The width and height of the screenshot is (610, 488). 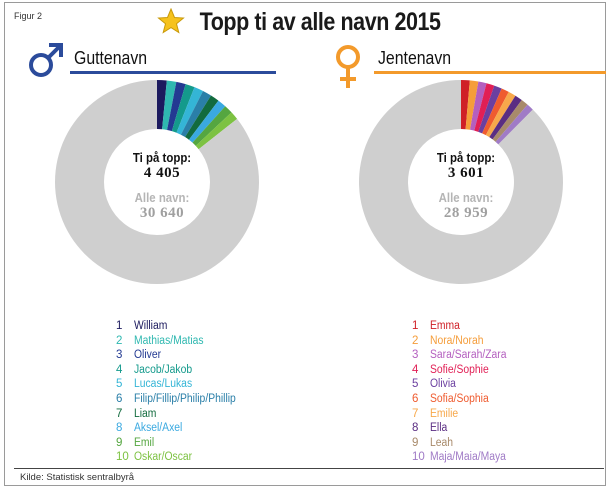 What do you see at coordinates (151, 60) in the screenshot?
I see `boys-header: Guttenavn` at bounding box center [151, 60].